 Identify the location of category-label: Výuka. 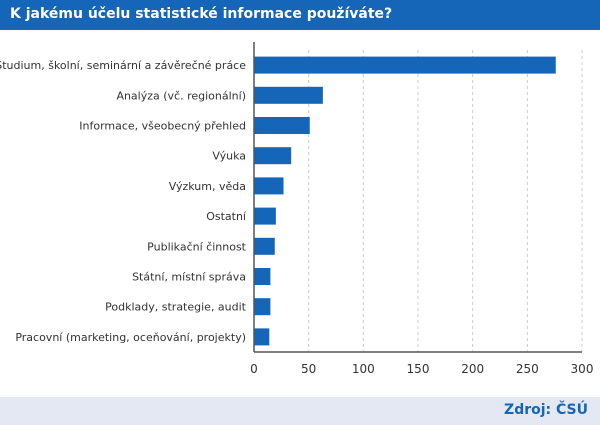
(229, 156).